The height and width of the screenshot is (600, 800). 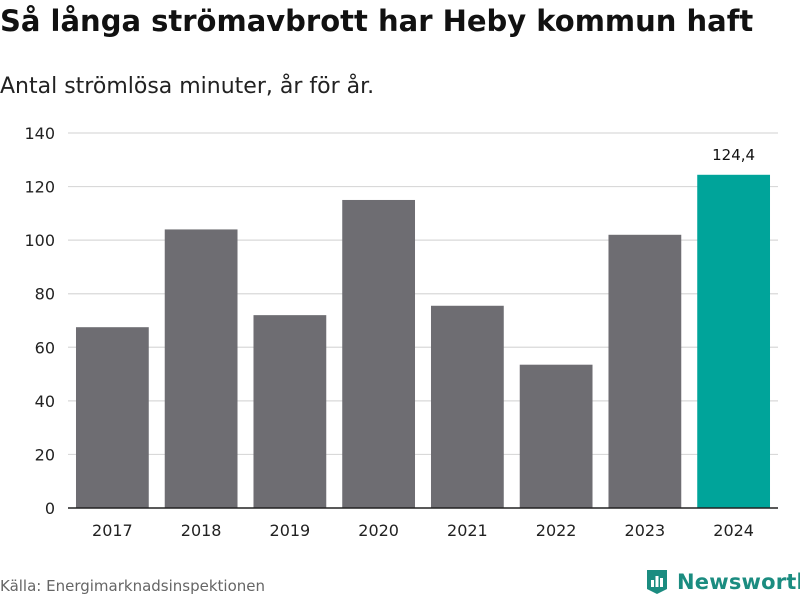 I want to click on data-label-2024: 124,4, so click(x=733, y=155).